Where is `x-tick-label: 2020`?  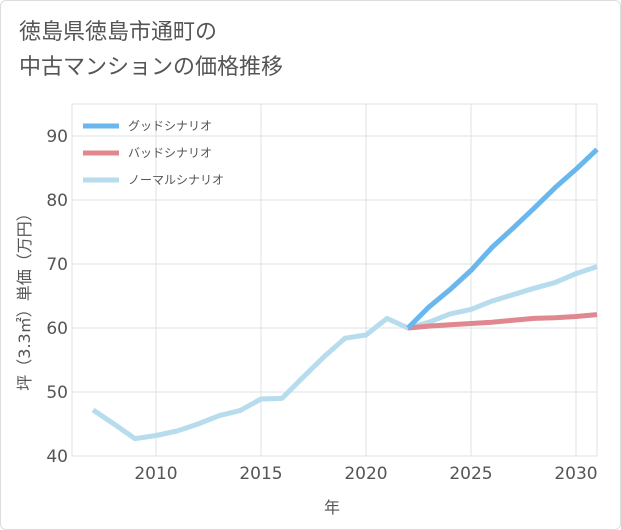 x-tick-label: 2020 is located at coordinates (365, 474).